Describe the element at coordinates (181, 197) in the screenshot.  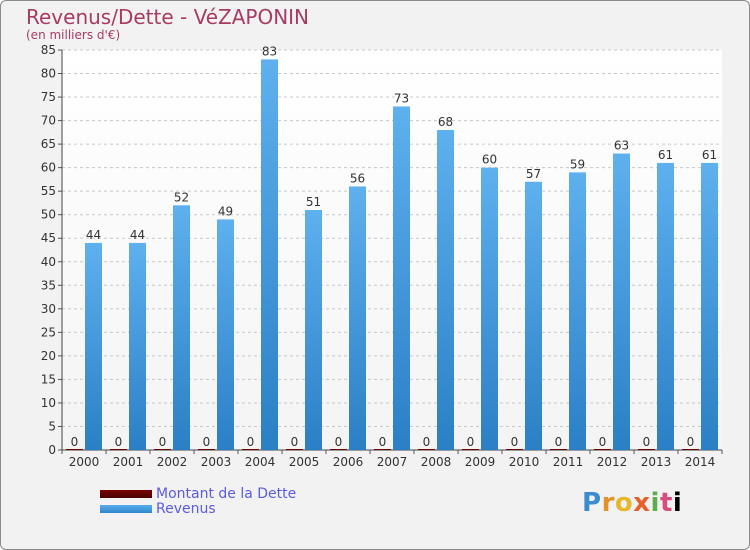
I see `data-label-revenus: 52` at that location.